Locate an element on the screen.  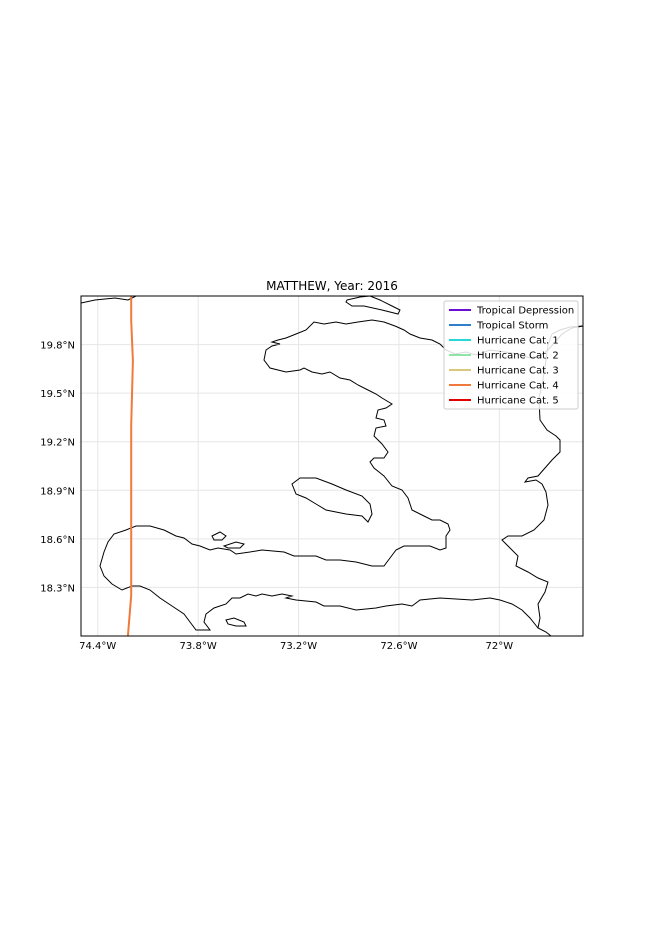
x-tick-label: 72°W is located at coordinates (500, 646).